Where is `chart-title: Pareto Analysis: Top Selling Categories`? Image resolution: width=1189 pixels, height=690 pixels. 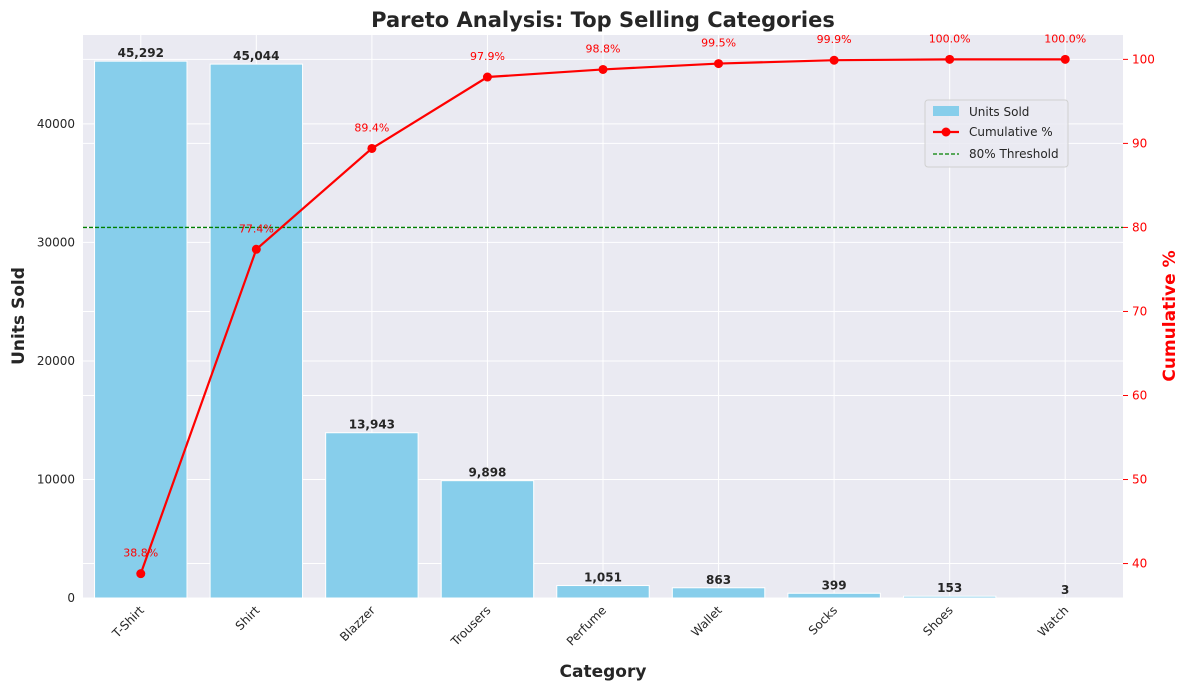
chart-title: Pareto Analysis: Top Selling Categories is located at coordinates (603, 20).